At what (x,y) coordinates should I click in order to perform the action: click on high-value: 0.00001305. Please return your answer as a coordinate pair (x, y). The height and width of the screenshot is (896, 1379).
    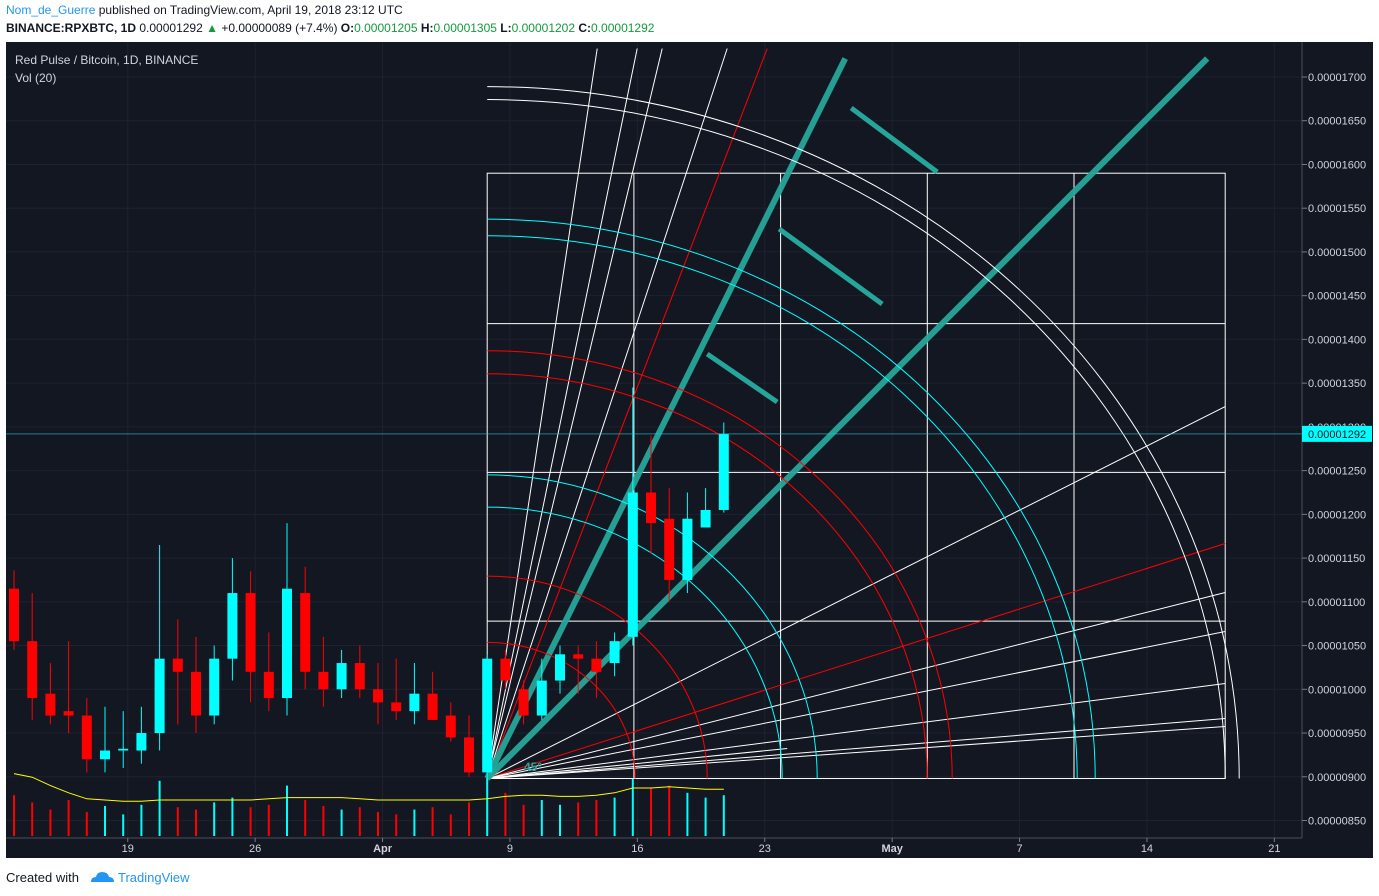
    Looking at the image, I should click on (465, 28).